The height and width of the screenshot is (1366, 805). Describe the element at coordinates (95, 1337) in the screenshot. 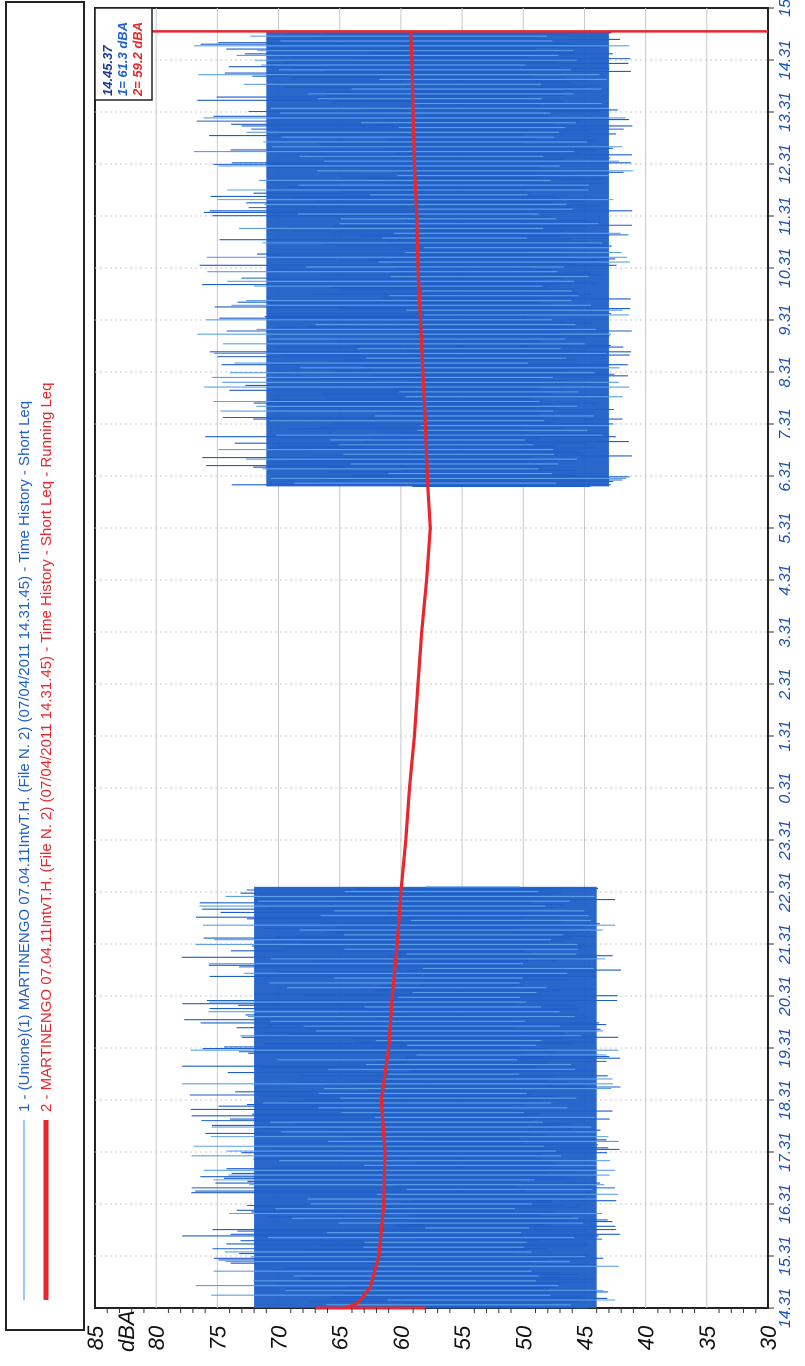

I see `y-tick-label: 85` at that location.